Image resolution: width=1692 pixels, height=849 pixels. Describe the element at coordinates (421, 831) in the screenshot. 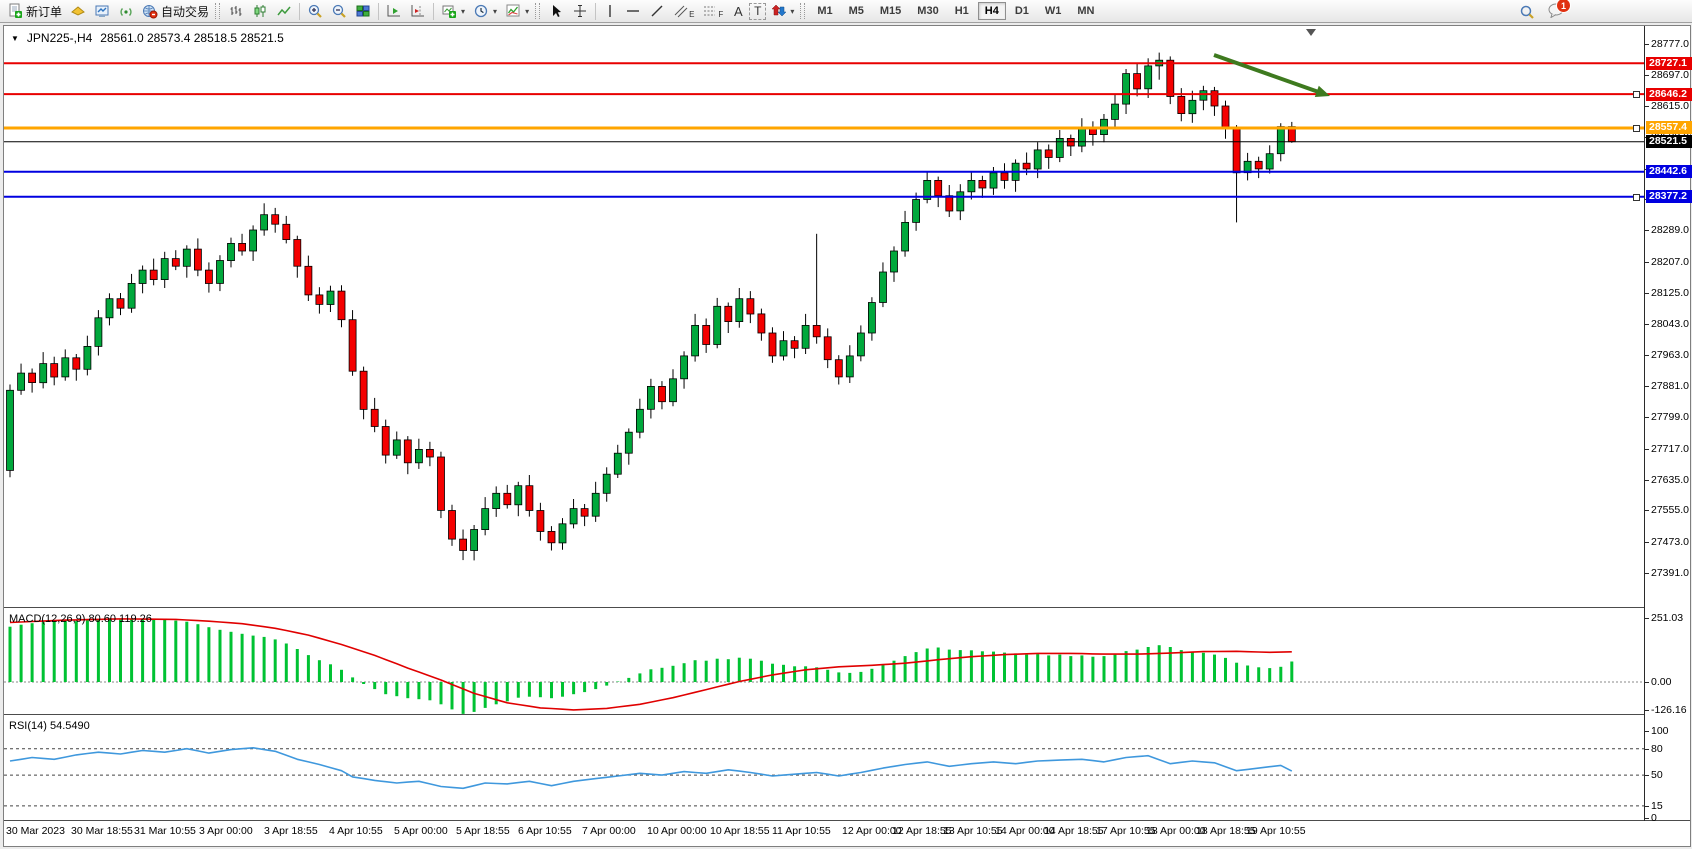

I see `date-tick-label: 5 Apr 00:00` at that location.